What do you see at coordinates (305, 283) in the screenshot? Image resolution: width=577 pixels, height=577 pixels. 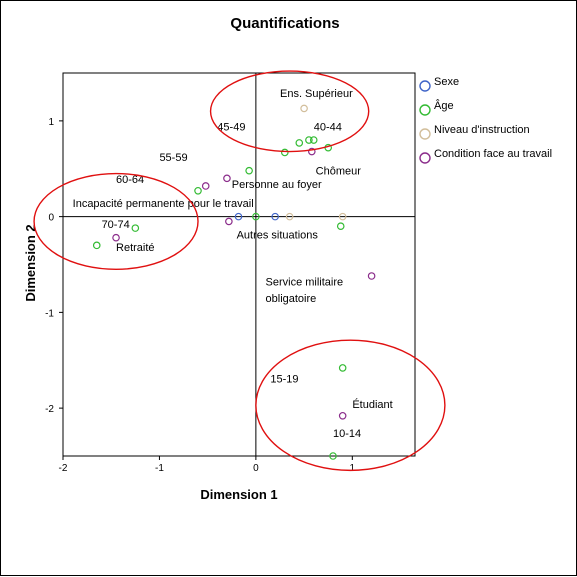 I see `point-label: Service militaire` at bounding box center [305, 283].